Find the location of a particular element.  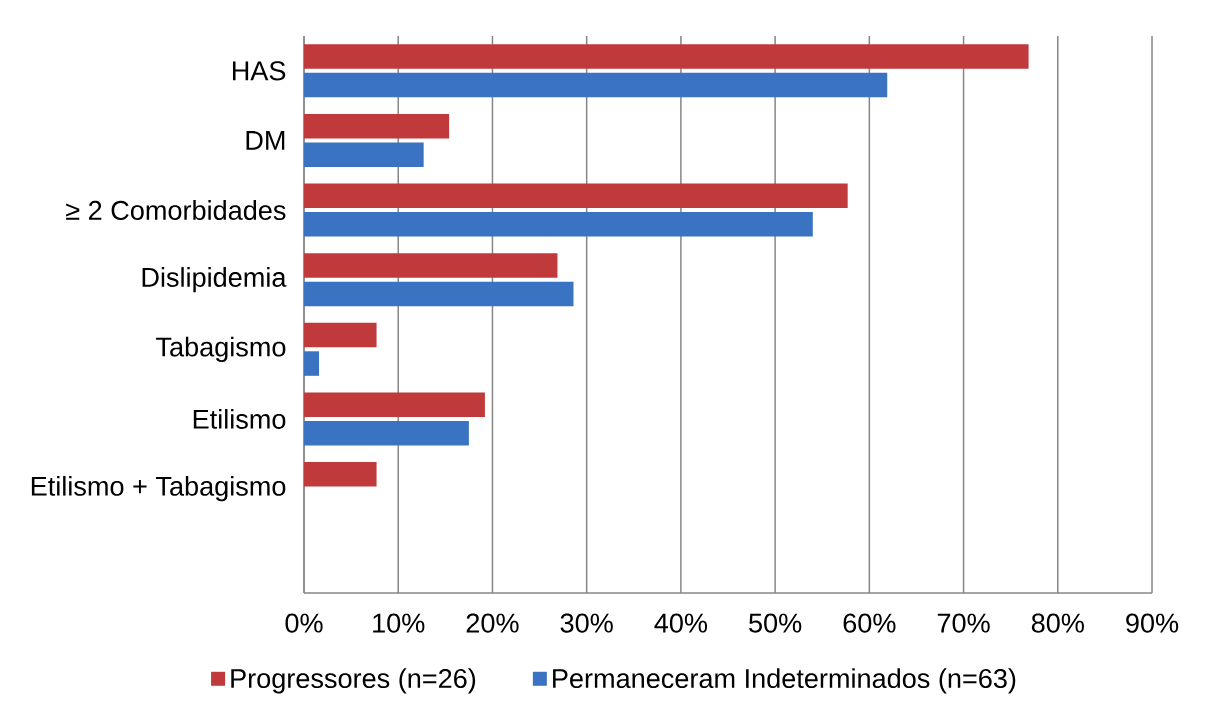

x-tick-label: 50% is located at coordinates (775, 623).